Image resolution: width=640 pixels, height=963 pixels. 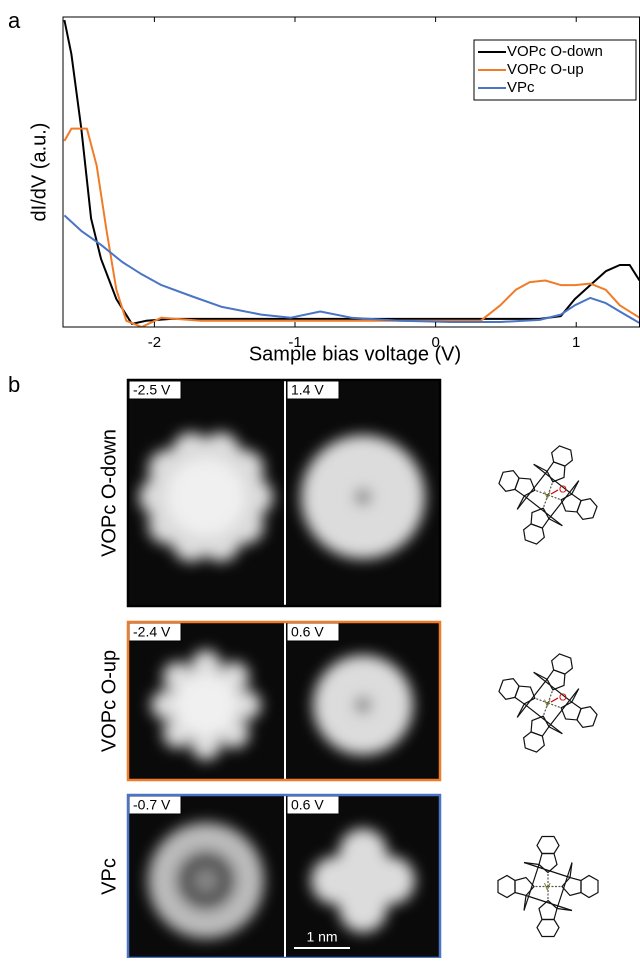 I want to click on legend-label: VPc, so click(x=521, y=87).